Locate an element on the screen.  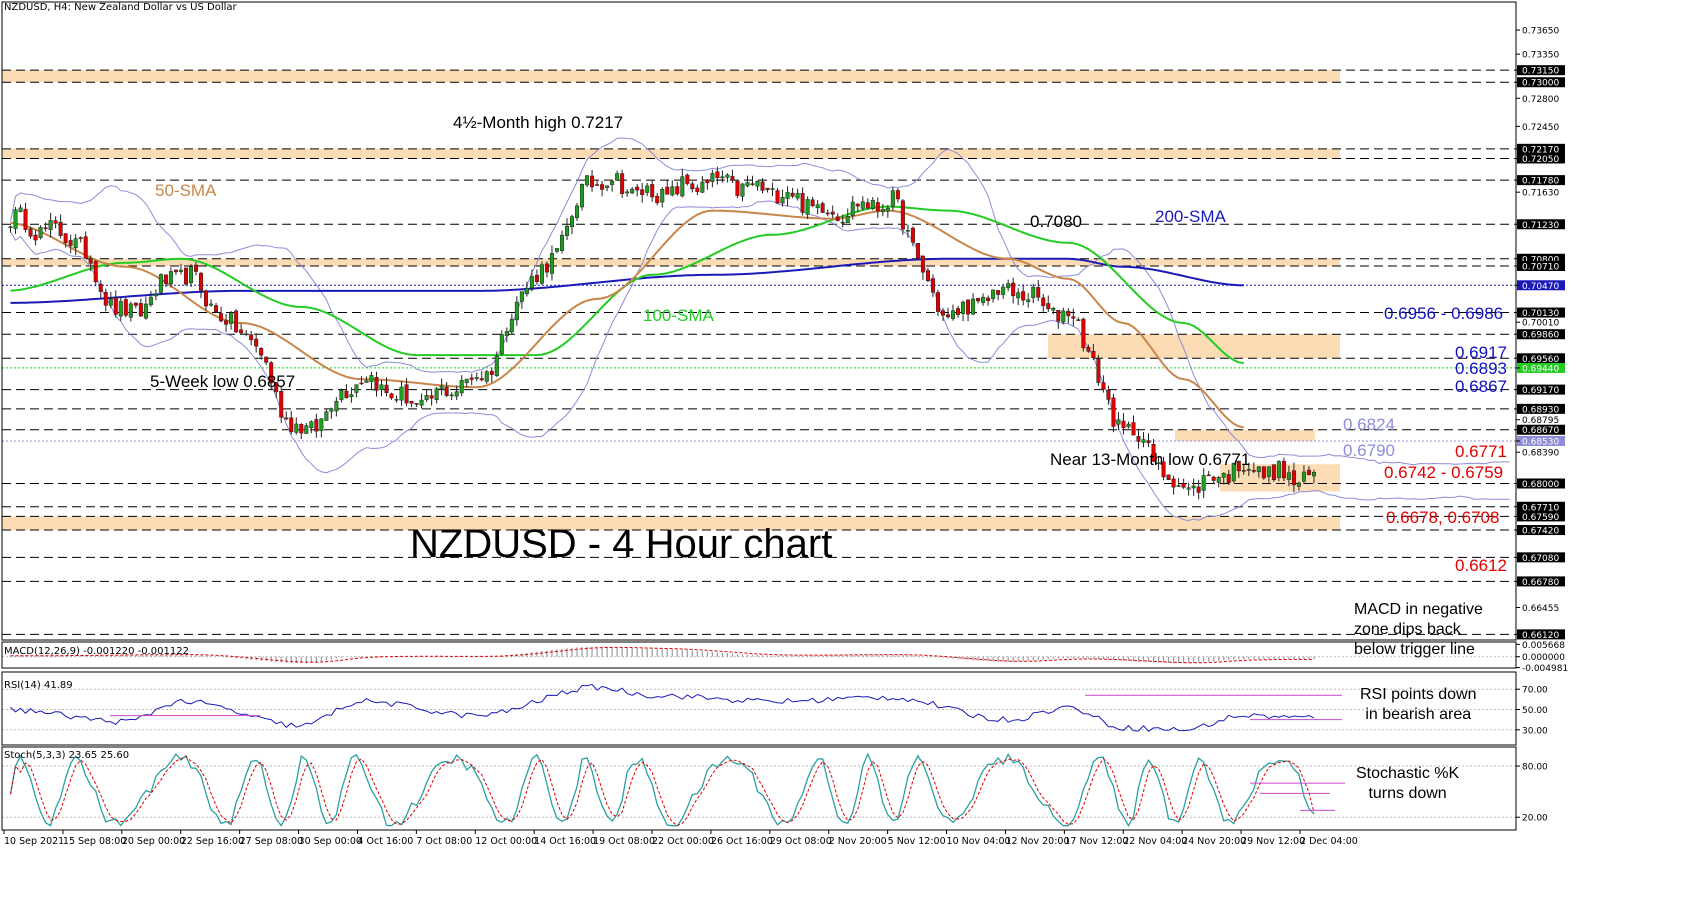
price-tick-label: 0.69560 is located at coordinates (1540, 360).